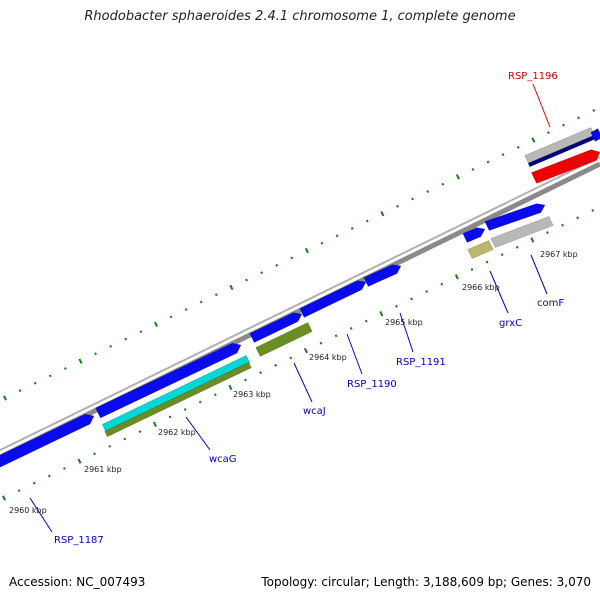  I want to click on gene-feature-cyan, so click(176, 393).